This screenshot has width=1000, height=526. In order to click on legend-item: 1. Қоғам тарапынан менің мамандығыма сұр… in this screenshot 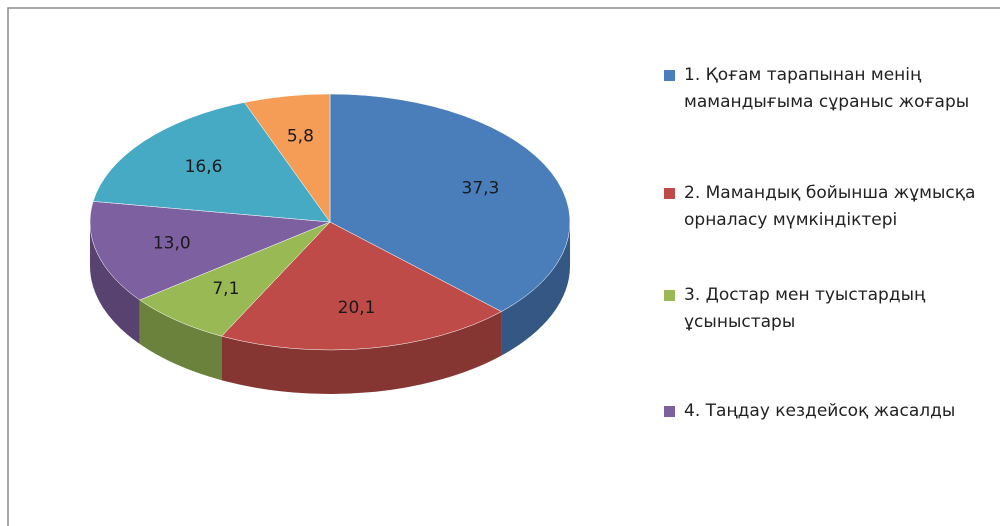, I will do `click(824, 89)`.